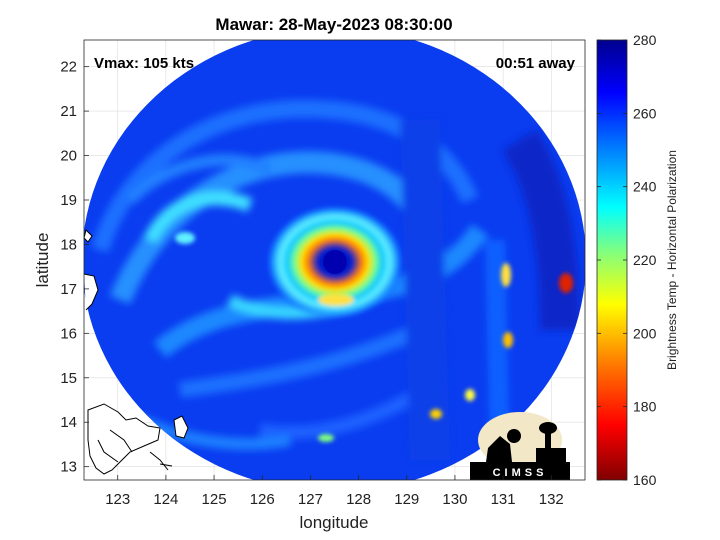 Image resolution: width=720 pixels, height=540 pixels. I want to click on colorbar-ticks: 160 180 200 220 240 260 280, so click(627, 260).